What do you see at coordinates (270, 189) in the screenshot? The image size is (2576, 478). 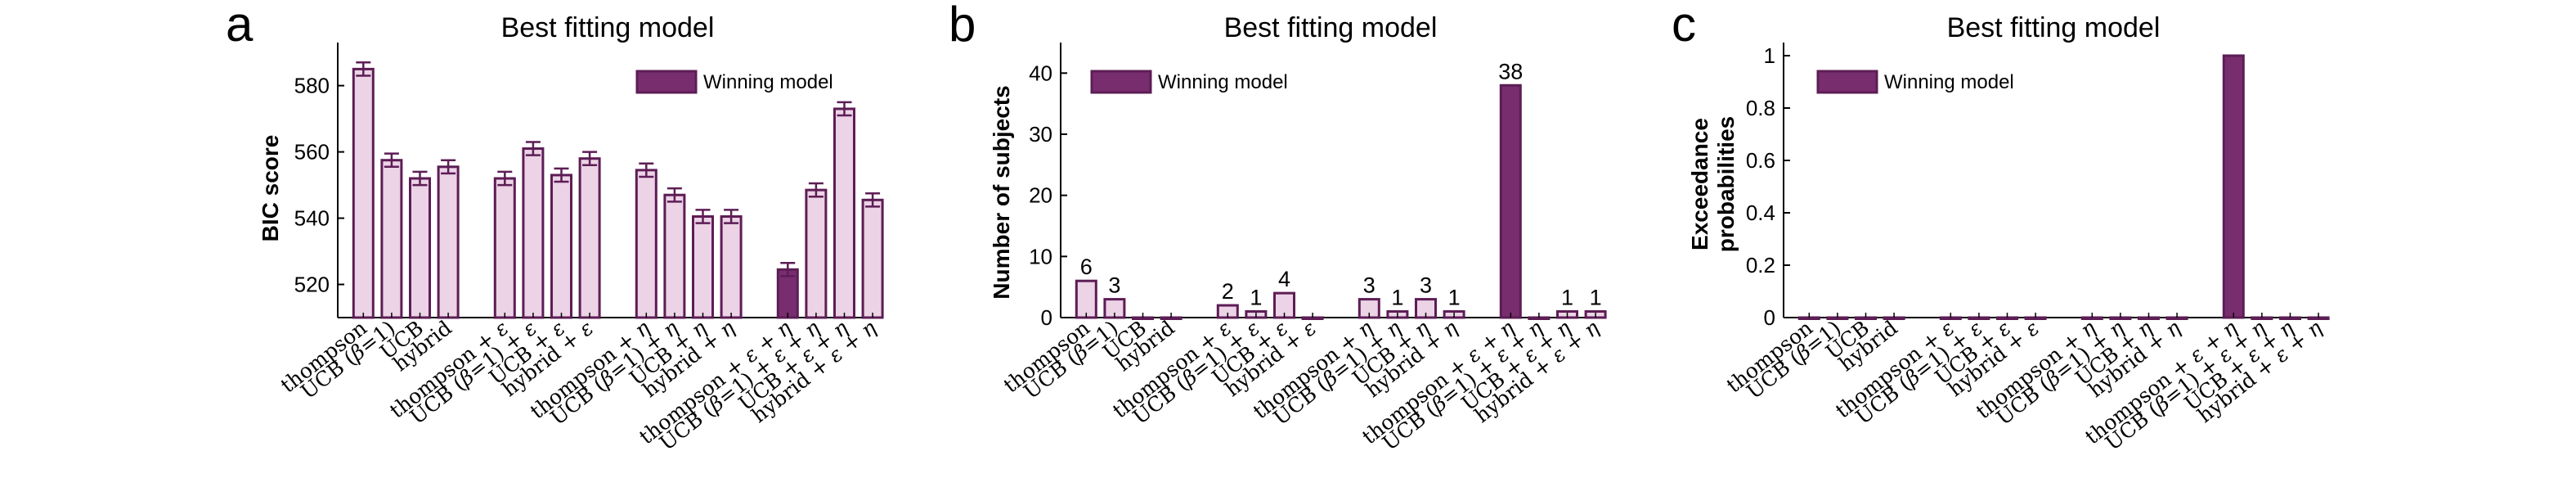 I see `panel-a-ylabel: BIC score` at bounding box center [270, 189].